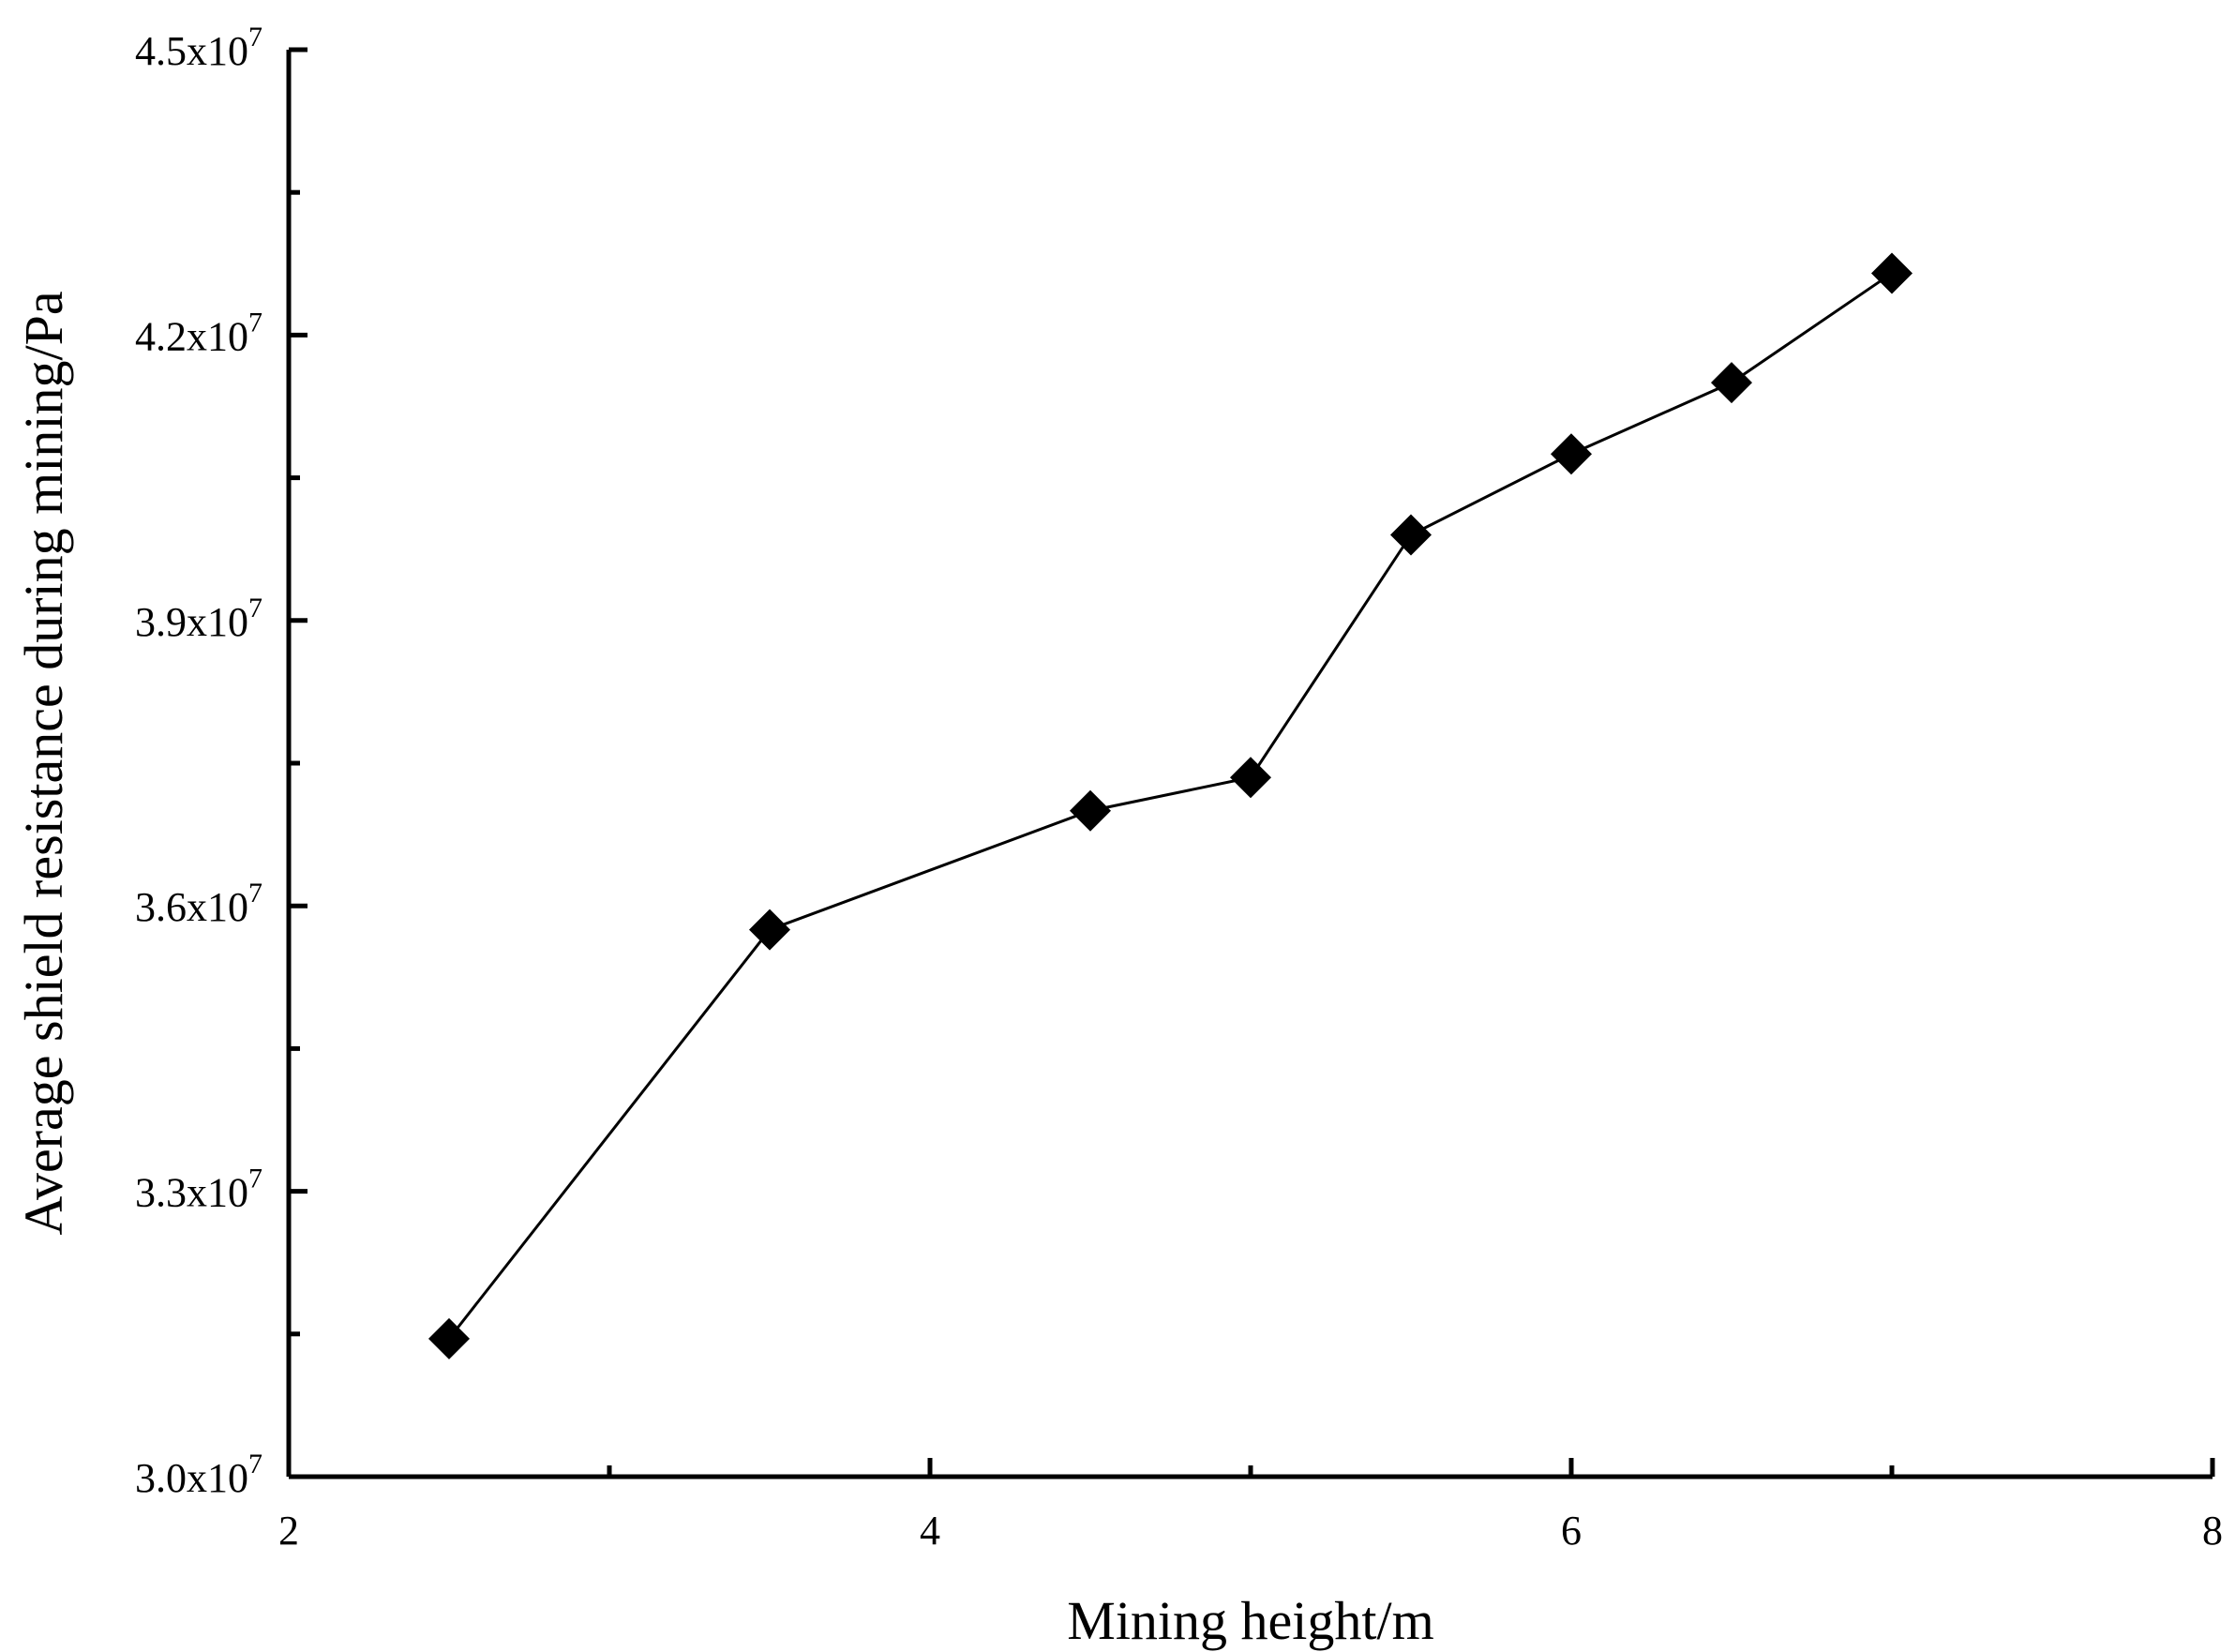 The height and width of the screenshot is (1652, 2235). I want to click on x-tick-label: 6, so click(1571, 1531).